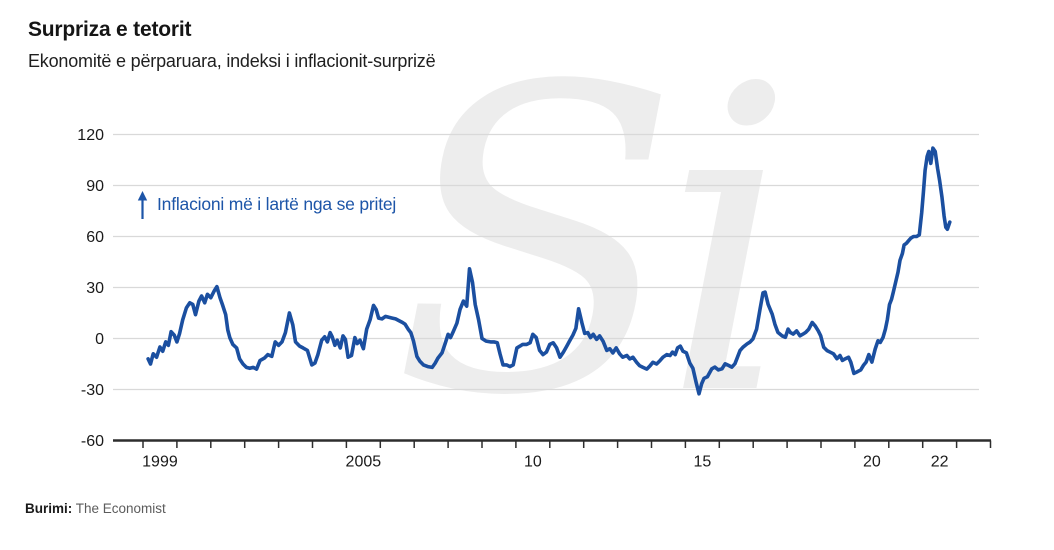 This screenshot has width=1054, height=550. Describe the element at coordinates (110, 29) in the screenshot. I see `page-title: Surpriza e tetorit` at that location.